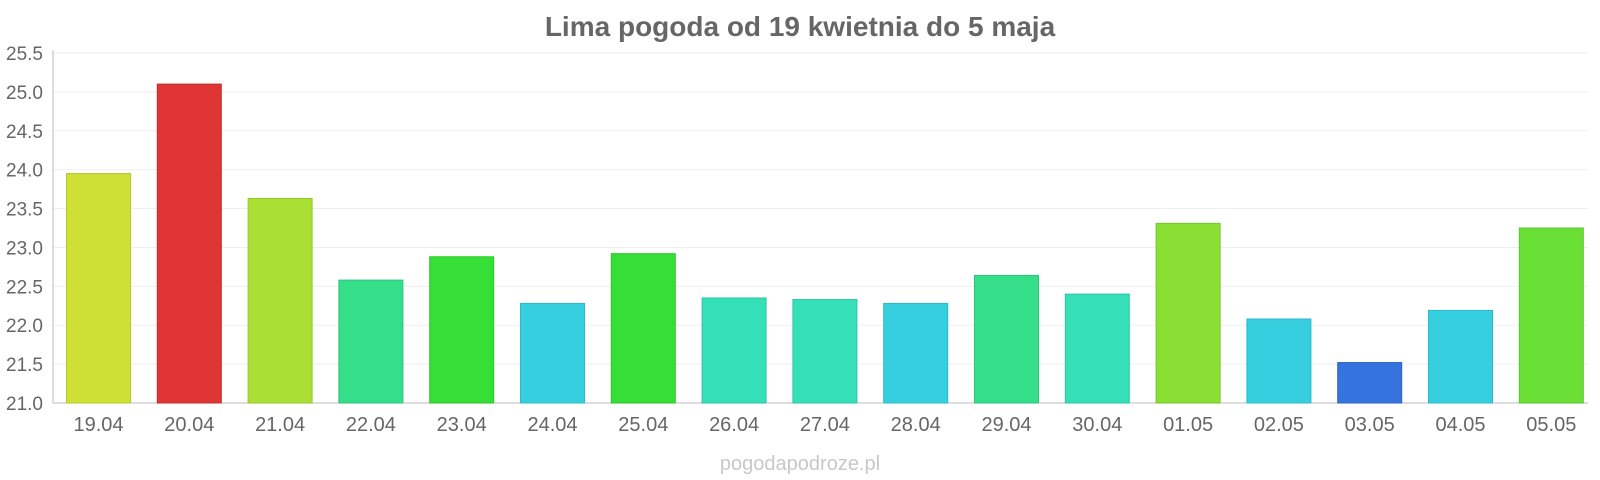 This screenshot has width=1600, height=480. What do you see at coordinates (24, 287) in the screenshot?
I see `y-tick-label: 22.5` at bounding box center [24, 287].